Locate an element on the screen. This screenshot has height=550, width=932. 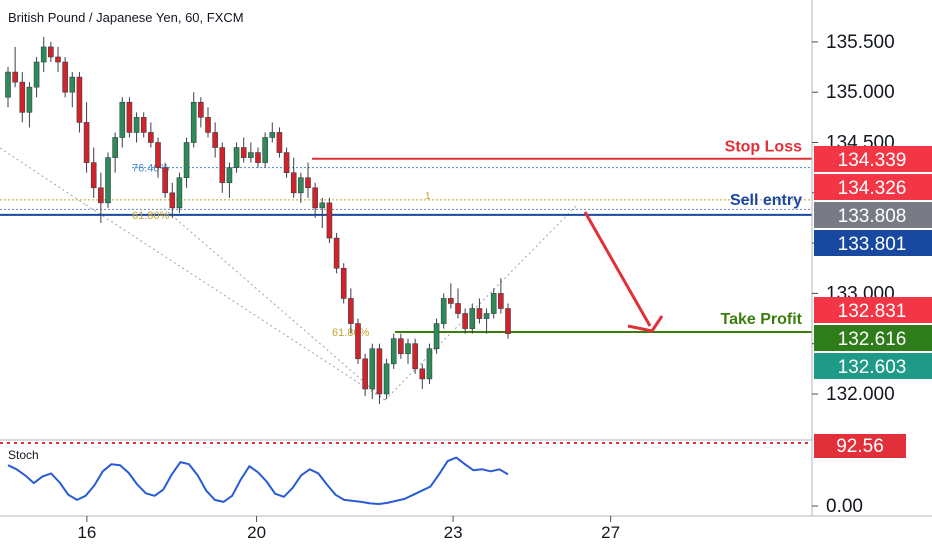
target-arrow-line is located at coordinates (617, 269).